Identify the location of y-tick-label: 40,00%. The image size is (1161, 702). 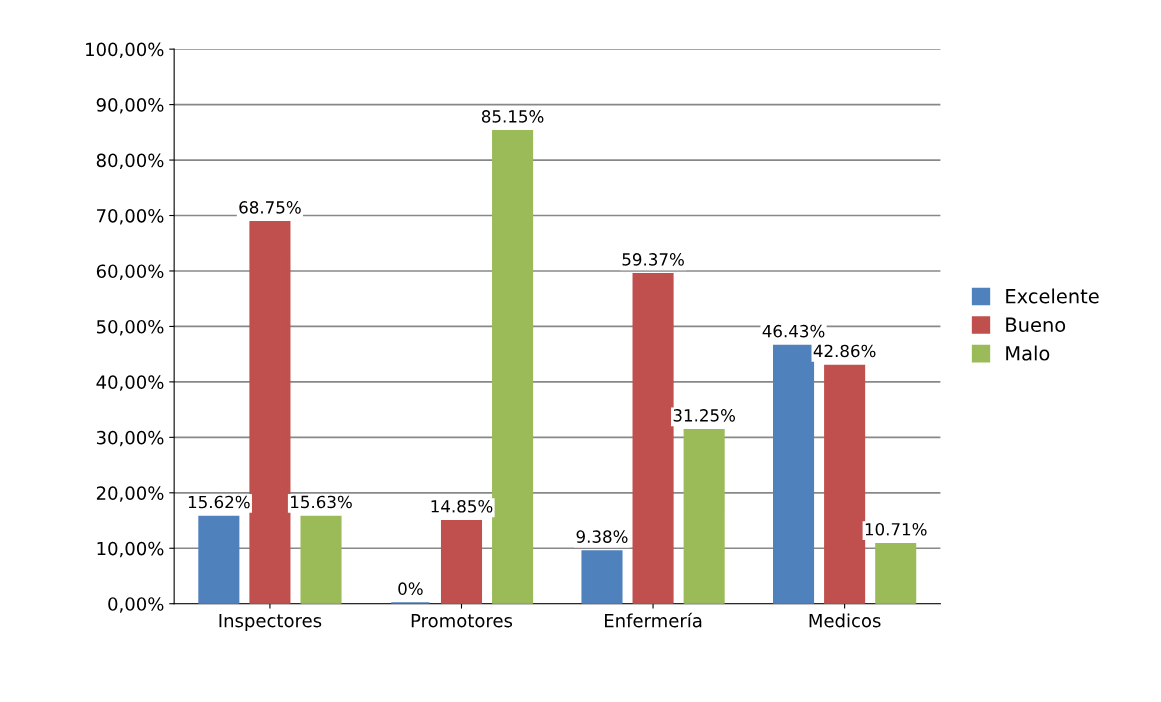
(130, 383).